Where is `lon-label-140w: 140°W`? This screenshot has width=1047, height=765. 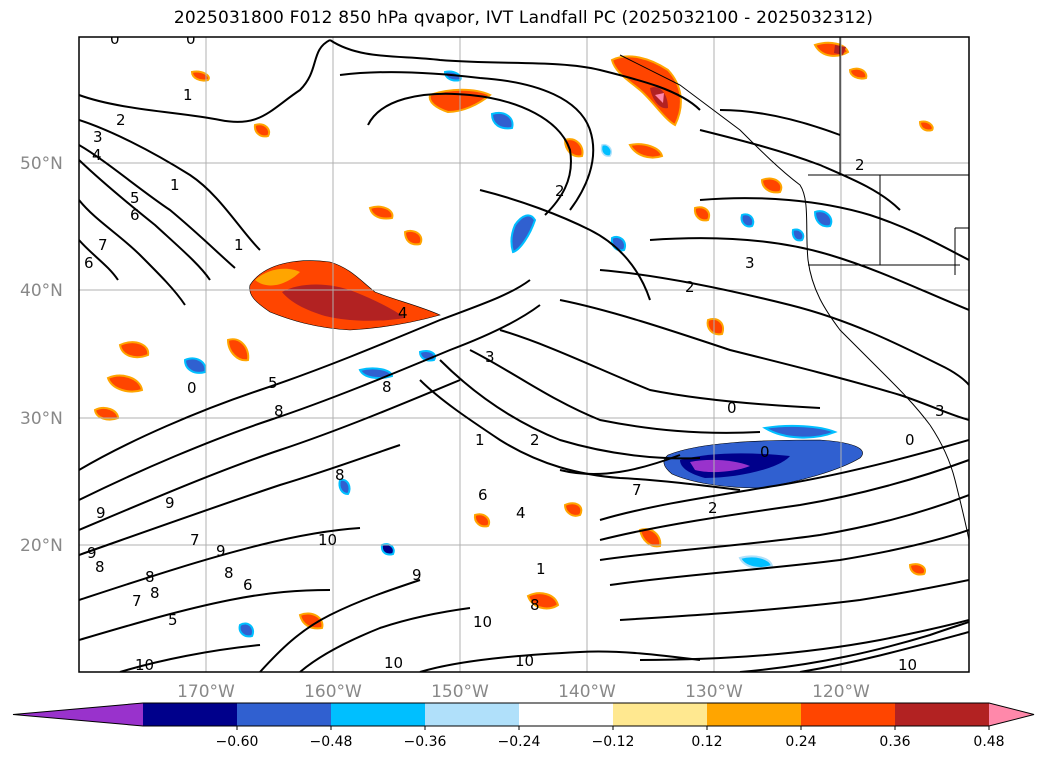 lon-label-140w: 140°W is located at coordinates (587, 692).